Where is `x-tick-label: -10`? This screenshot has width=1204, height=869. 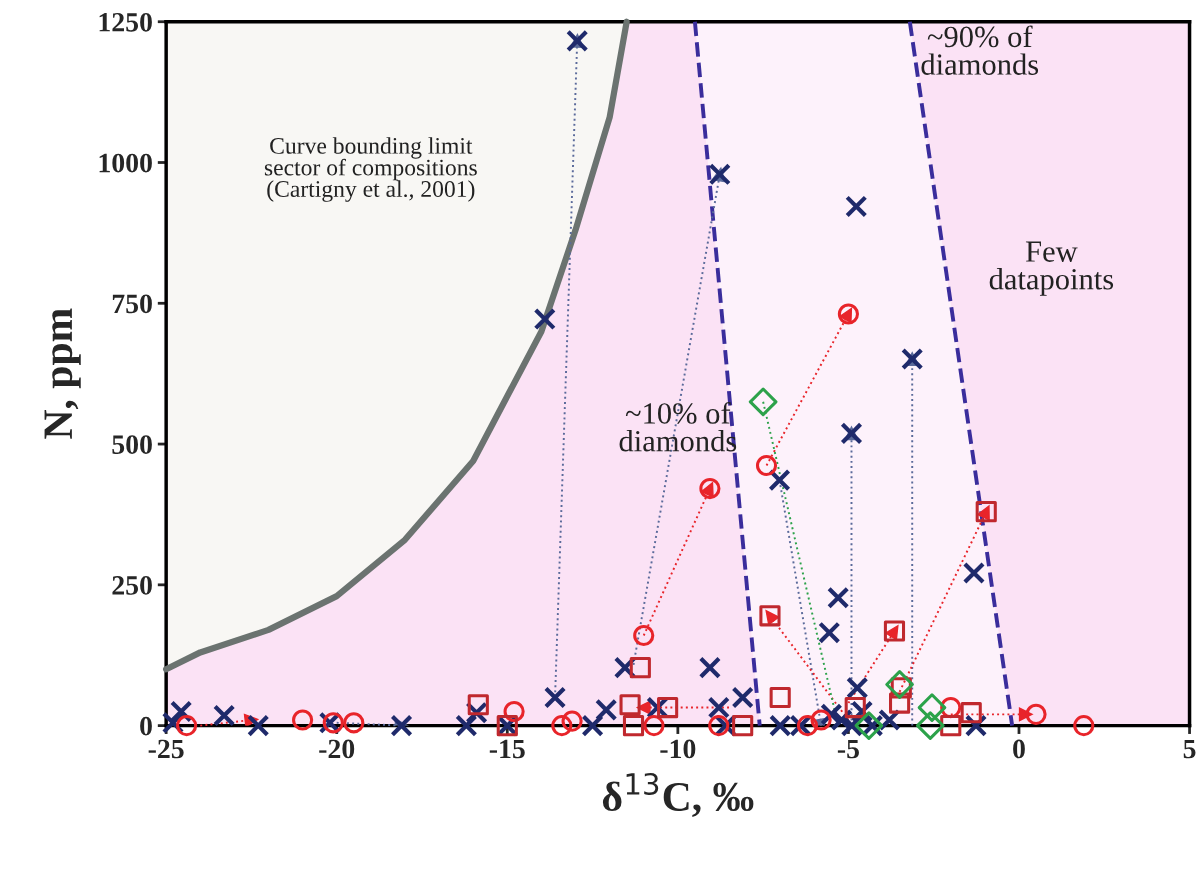 x-tick-label: -10 is located at coordinates (678, 749).